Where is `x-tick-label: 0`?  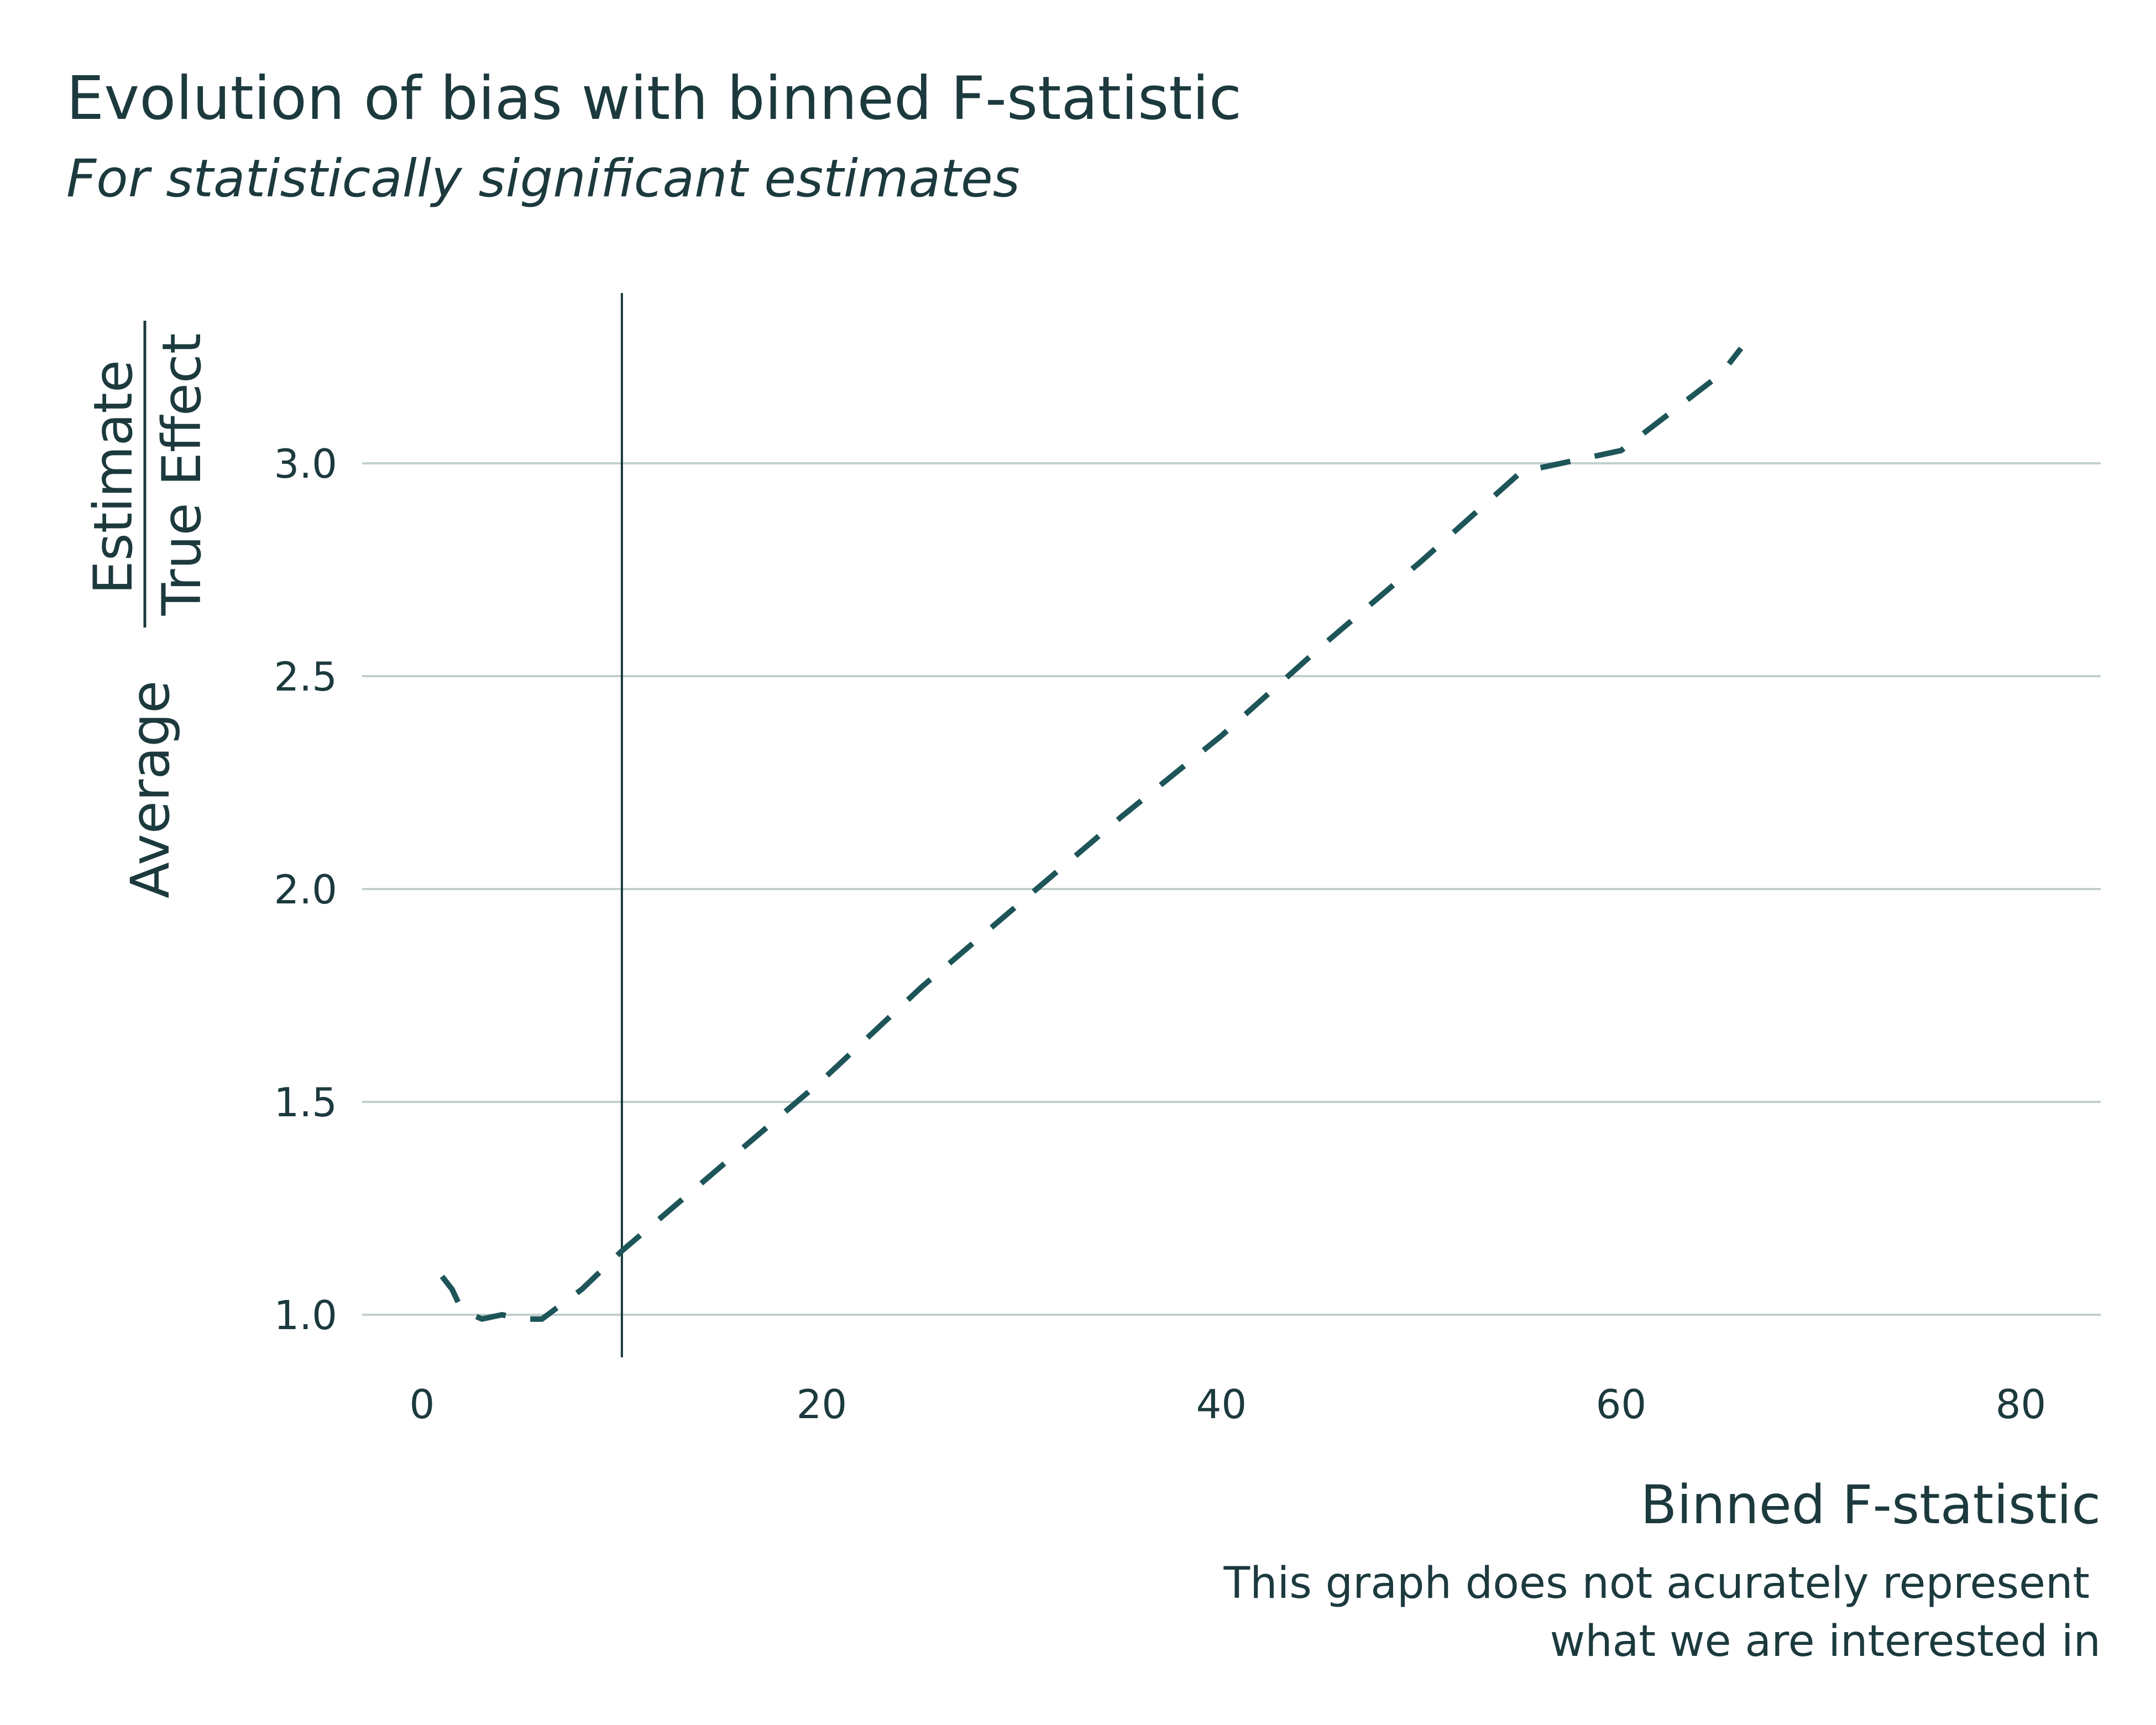
x-tick-label: 0 is located at coordinates (423, 1405).